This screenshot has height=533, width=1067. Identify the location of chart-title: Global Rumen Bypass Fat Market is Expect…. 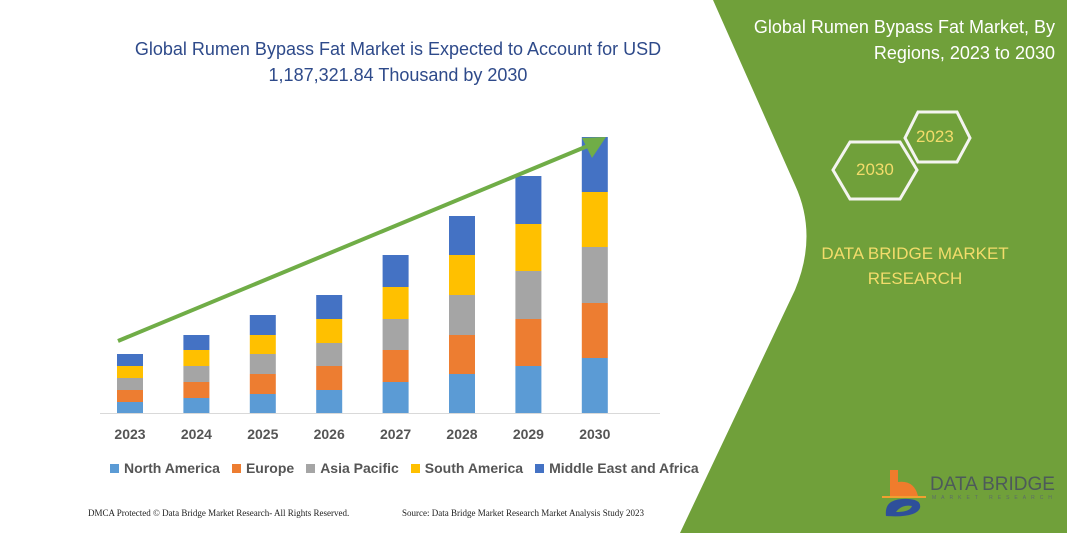
(398, 62).